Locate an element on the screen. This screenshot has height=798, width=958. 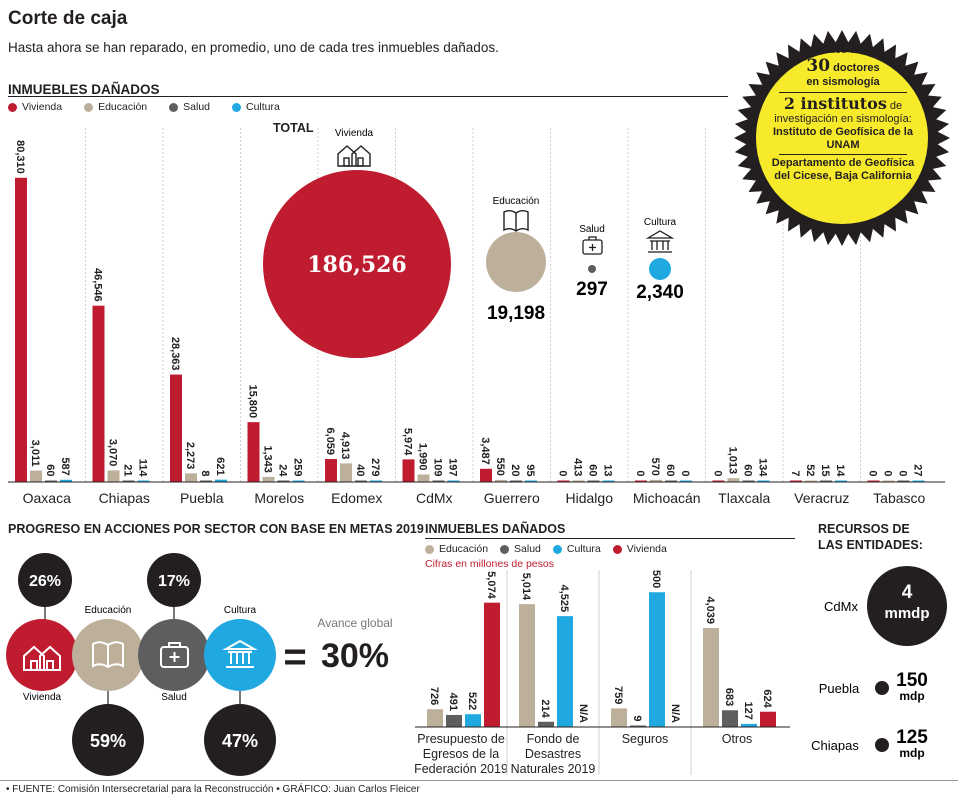
budget-category-label: Federación 2019 is located at coordinates (461, 769).